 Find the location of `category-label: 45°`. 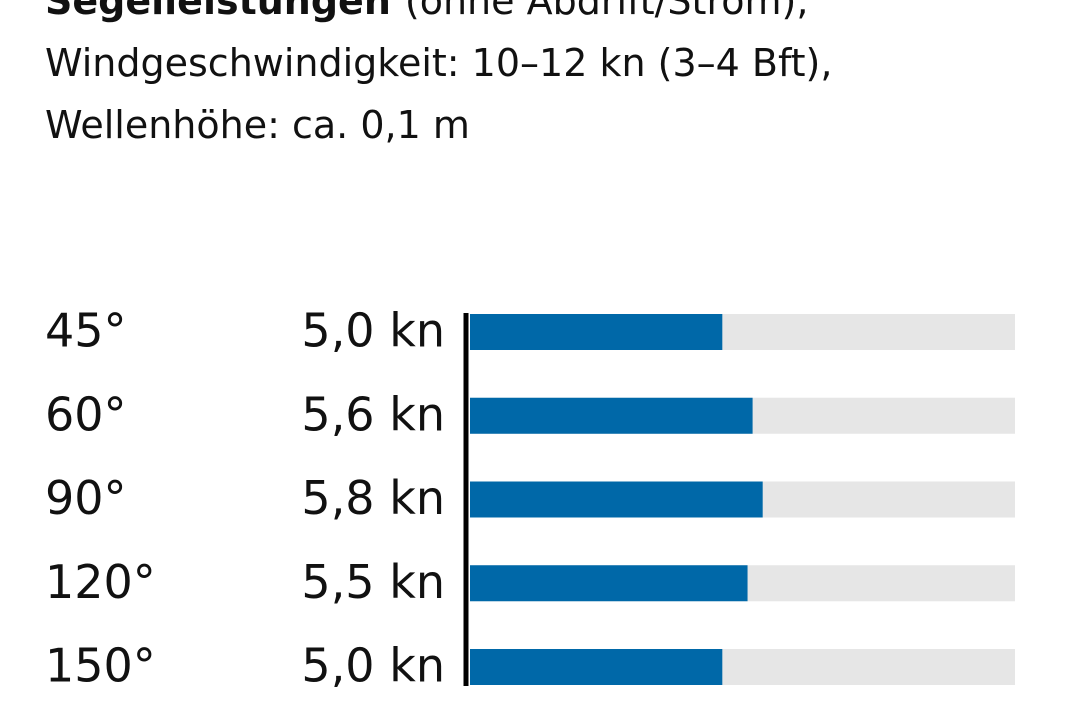

category-label: 45° is located at coordinates (86, 331).